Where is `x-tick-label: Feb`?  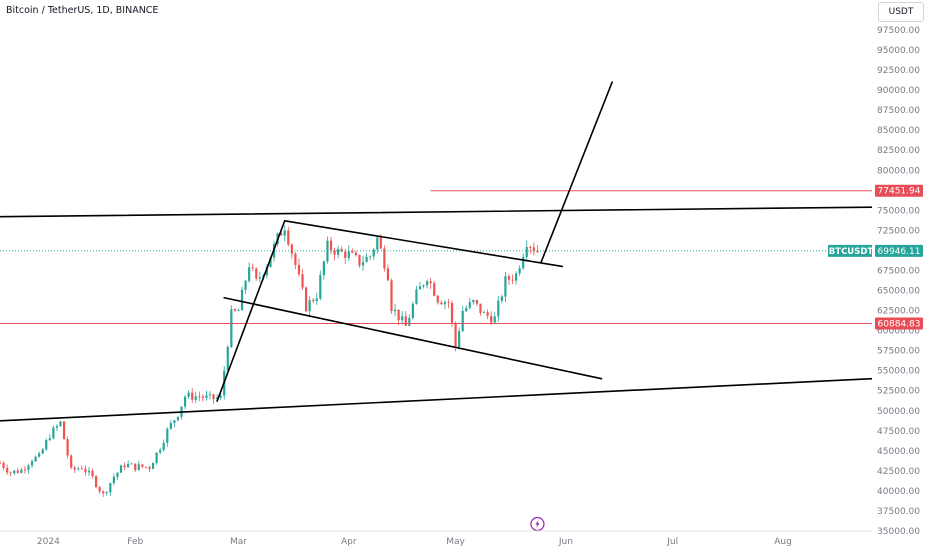
x-tick-label: Feb is located at coordinates (135, 542).